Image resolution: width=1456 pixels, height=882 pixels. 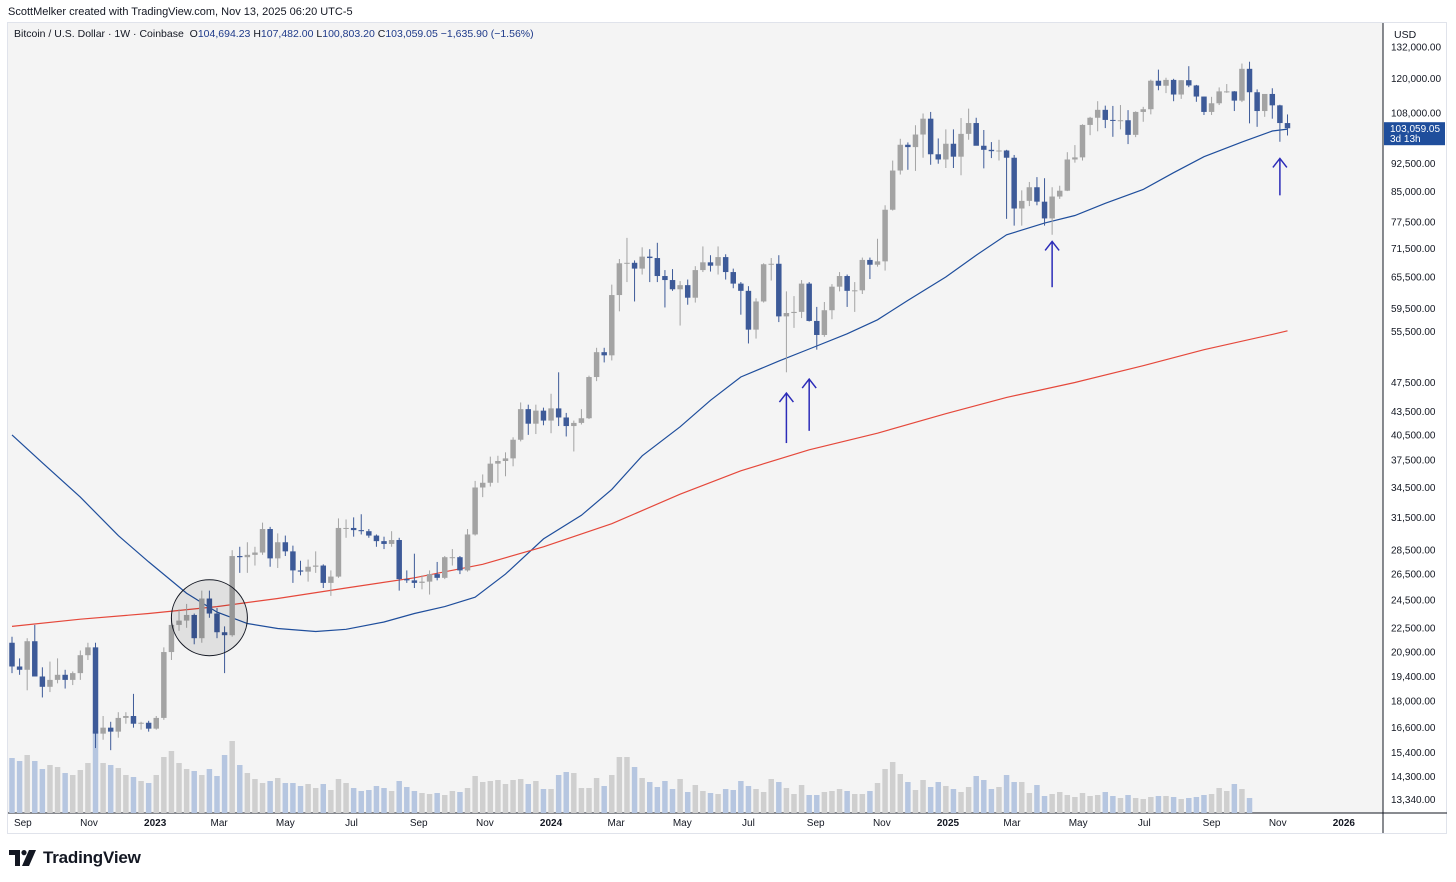 I want to click on price-tick-label: 37,500.00, so click(x=1413, y=461).